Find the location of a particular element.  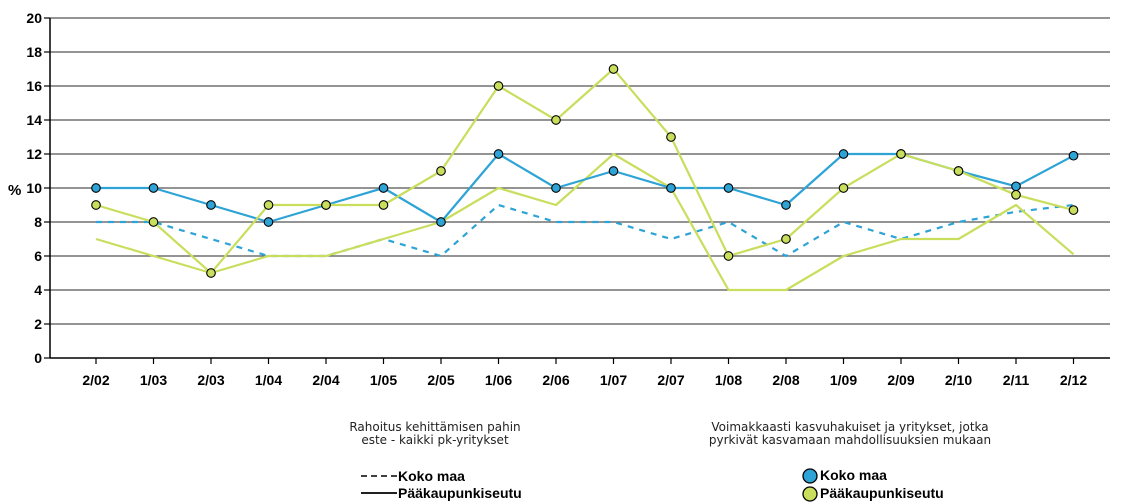

blue-circle-swatch is located at coordinates (810, 476).